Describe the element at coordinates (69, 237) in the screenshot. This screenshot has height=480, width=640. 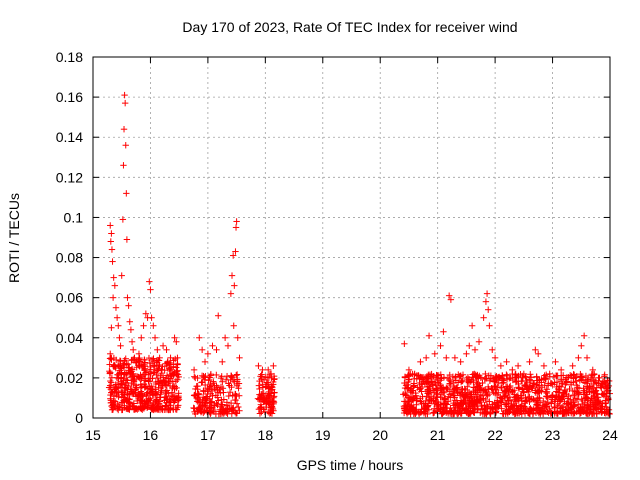
I see `y-tick-labels: 0 0.02 0.04 0.06 0.08 0.1 0.12 0.14 0.16 0.18` at that location.